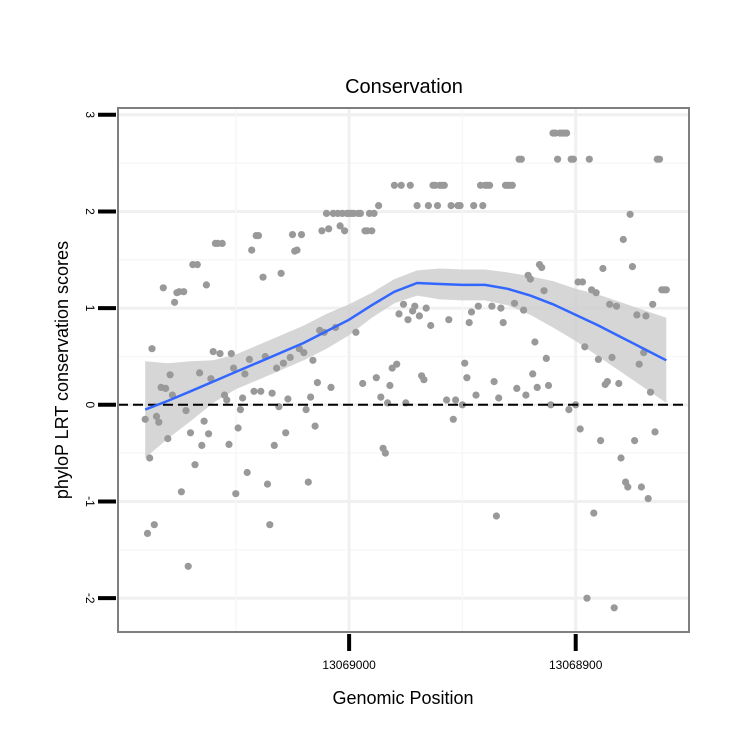 The width and height of the screenshot is (750, 750). Describe the element at coordinates (349, 665) in the screenshot. I see `x-tick-label: 13069000` at that location.